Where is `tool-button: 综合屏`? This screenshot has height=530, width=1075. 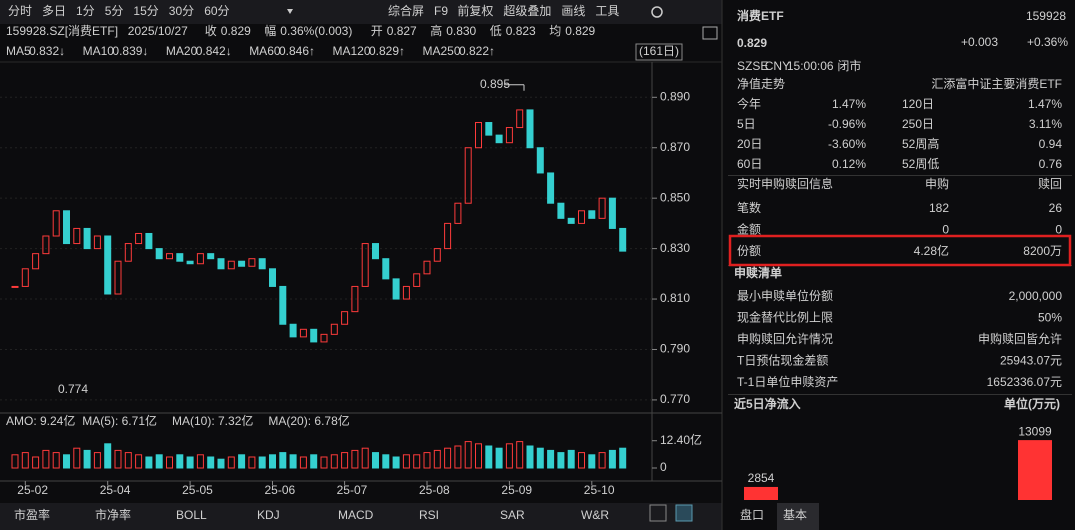 tool-button: 综合屏 is located at coordinates (406, 10).